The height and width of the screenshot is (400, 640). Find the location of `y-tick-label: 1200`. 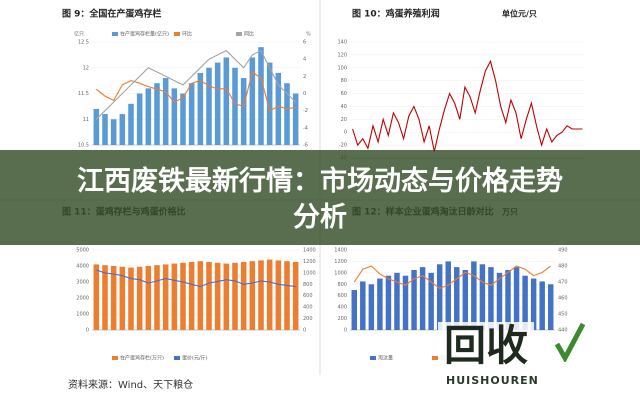

y-tick-label: 1200 is located at coordinates (340, 262).